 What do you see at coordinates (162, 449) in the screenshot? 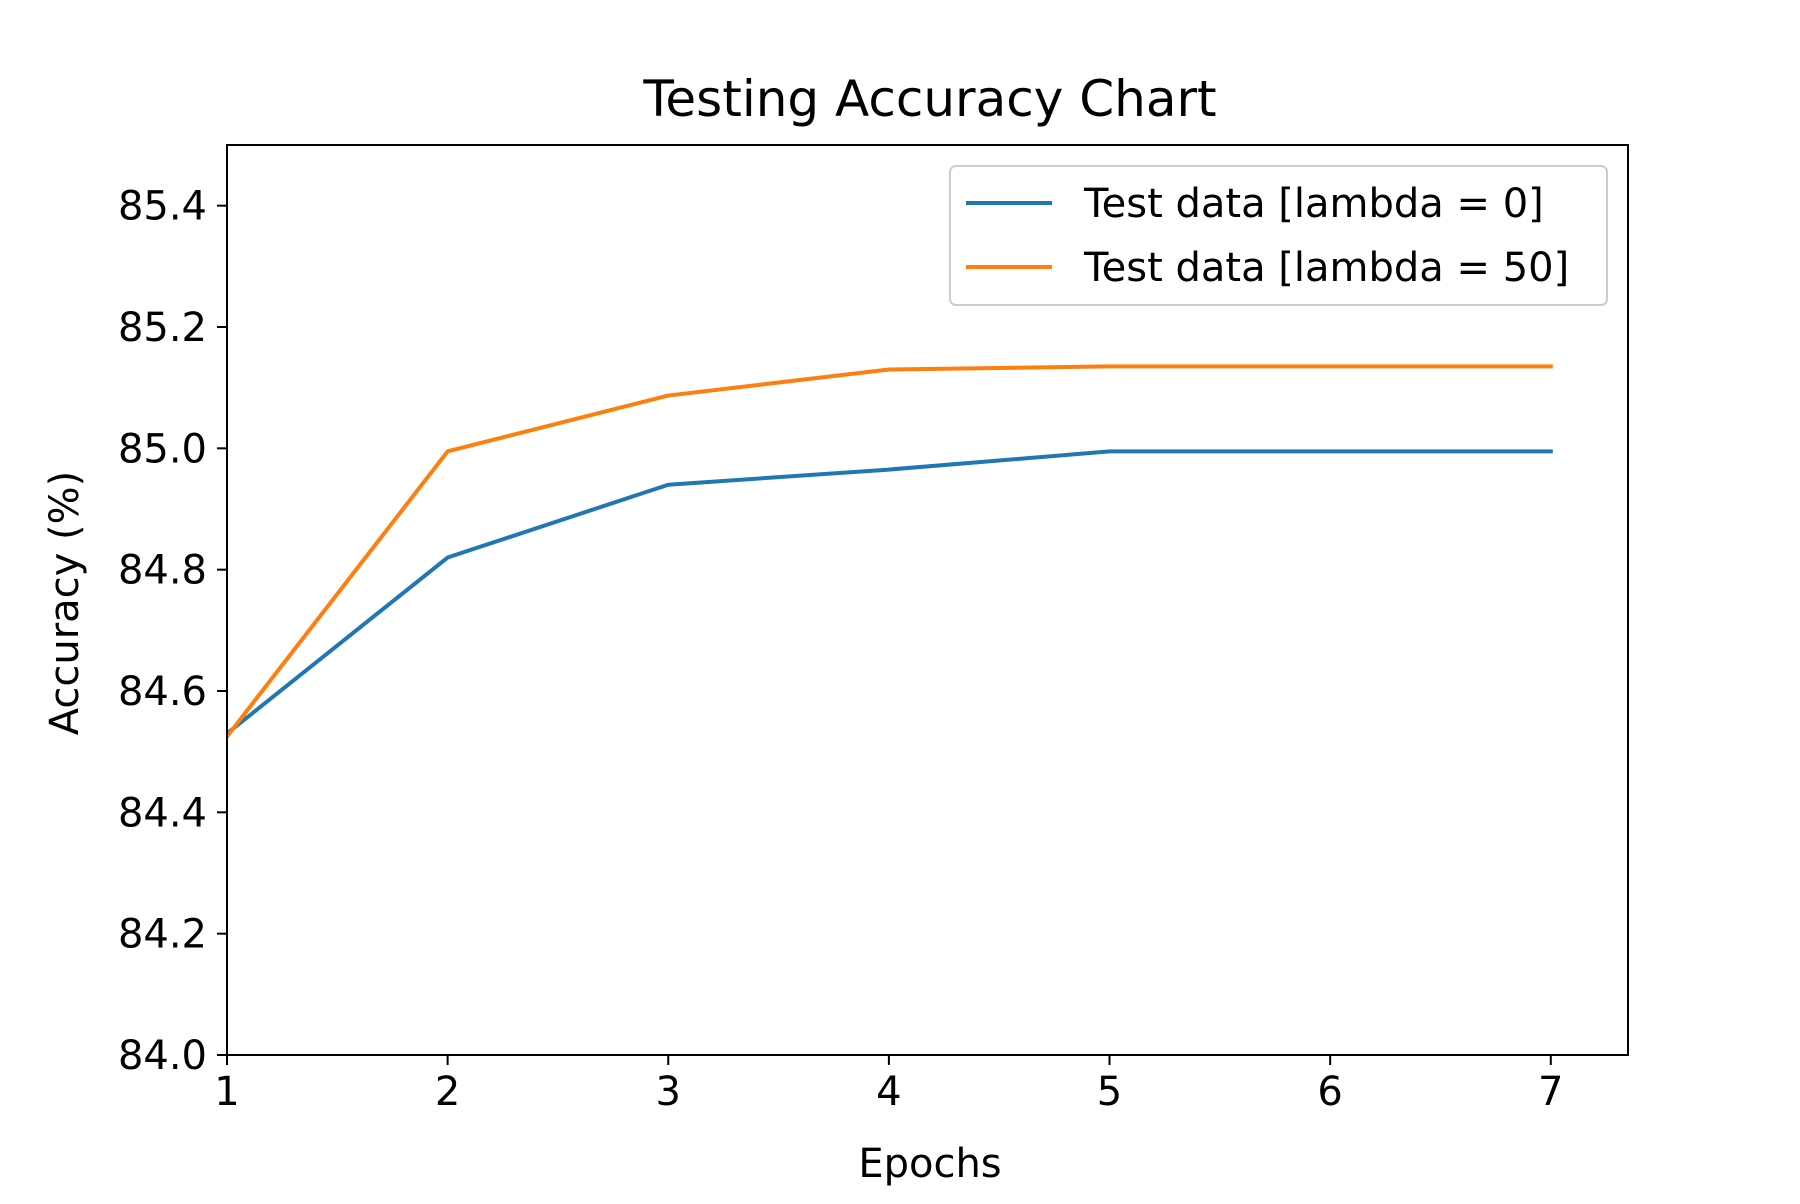
I see `y-tick-label: 85.0` at bounding box center [162, 449].